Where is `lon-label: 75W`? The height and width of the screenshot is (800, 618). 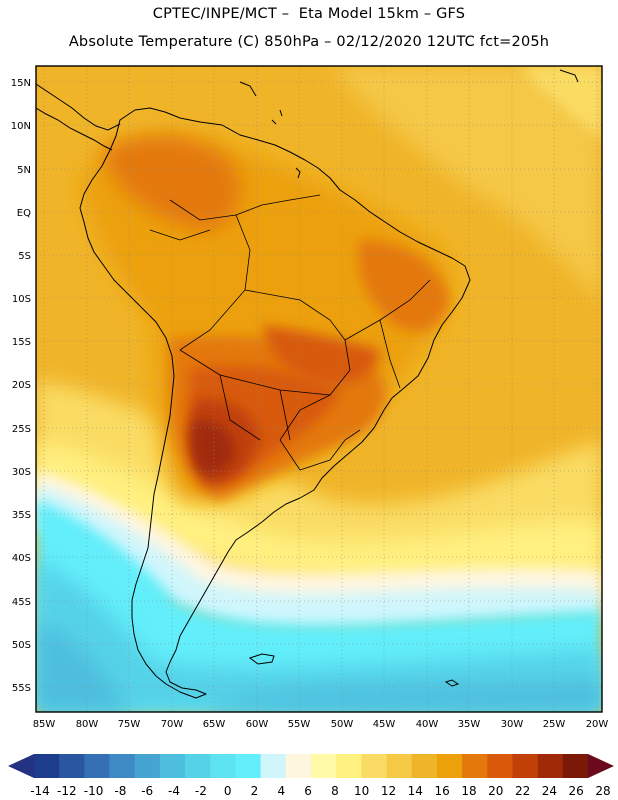 lon-label: 75W is located at coordinates (129, 724).